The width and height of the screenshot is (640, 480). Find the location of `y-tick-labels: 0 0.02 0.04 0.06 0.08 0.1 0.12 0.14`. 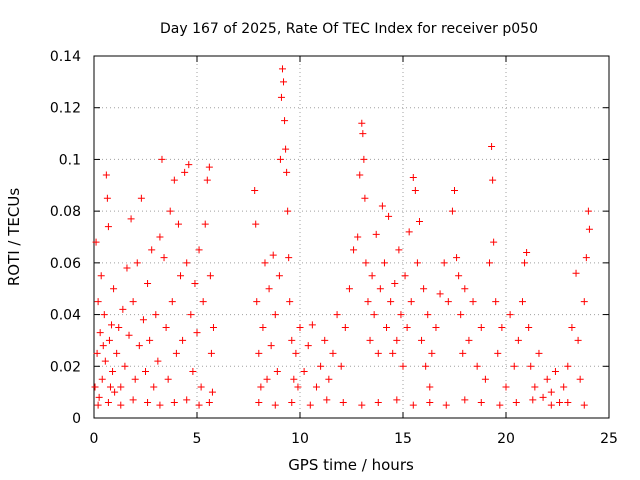

y-tick-labels: 0 0.02 0.04 0.06 0.08 0.1 0.12 0.14 is located at coordinates (65, 238).